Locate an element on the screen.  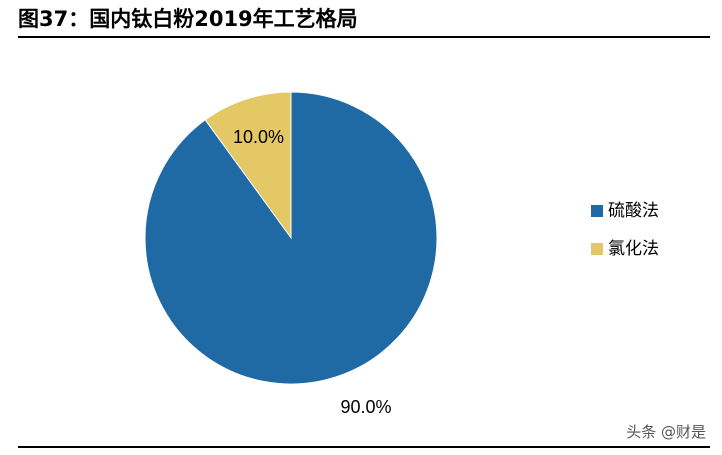
pie-data-labels: 10.0% 90.0% is located at coordinates (312, 272).